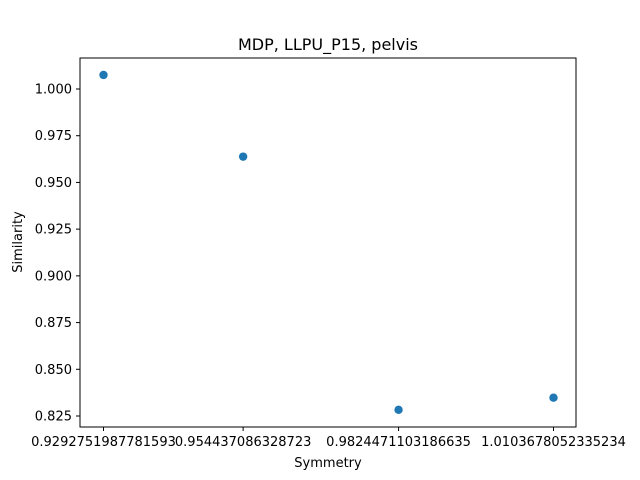 This screenshot has height=480, width=640. Describe the element at coordinates (398, 442) in the screenshot. I see `x-tick-label: 0.9824471103186635` at that location.